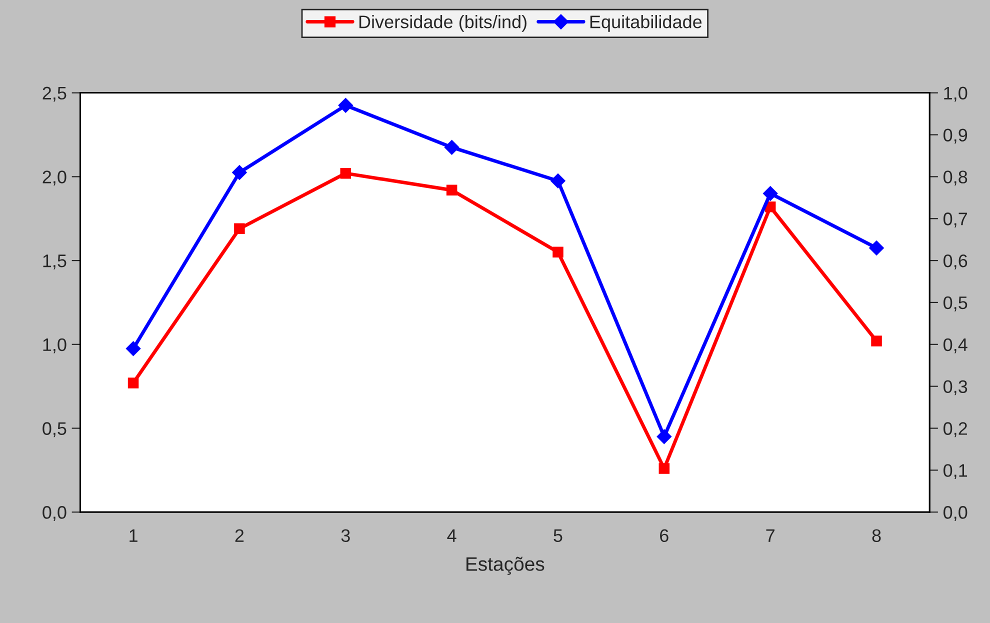 The width and height of the screenshot is (990, 623). Describe the element at coordinates (558, 535) in the screenshot. I see `x-tick-label: 5` at that location.